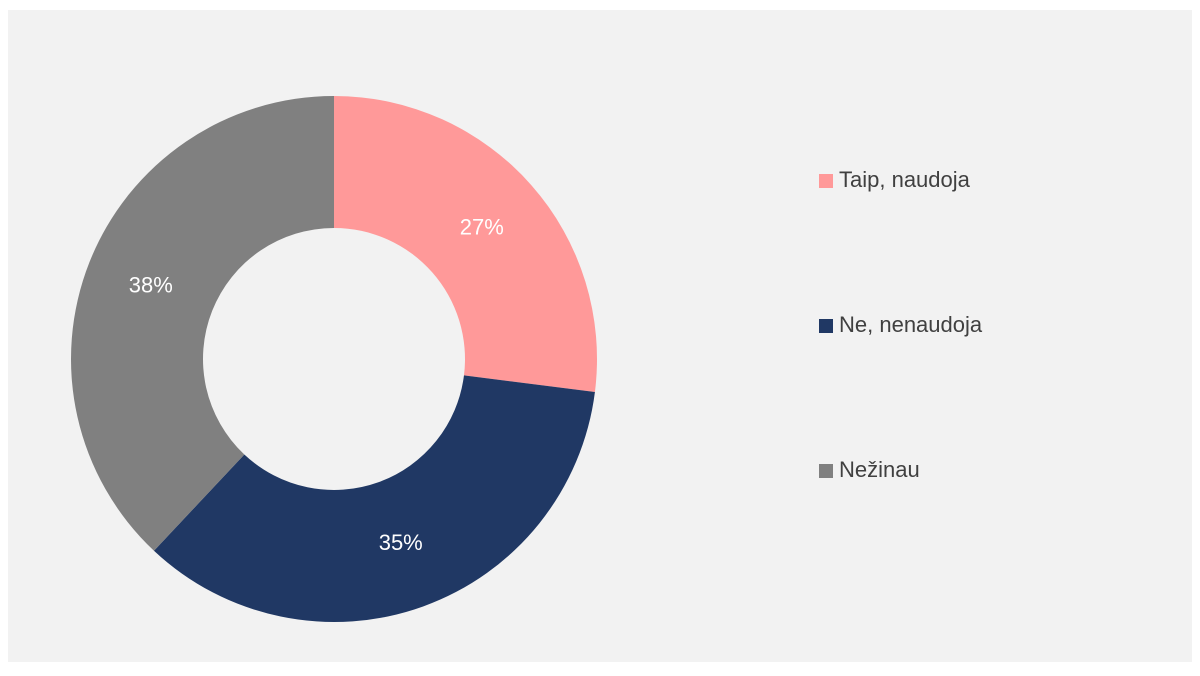  Describe the element at coordinates (911, 324) in the screenshot. I see `legend-label: Ne, nenaudoja` at that location.